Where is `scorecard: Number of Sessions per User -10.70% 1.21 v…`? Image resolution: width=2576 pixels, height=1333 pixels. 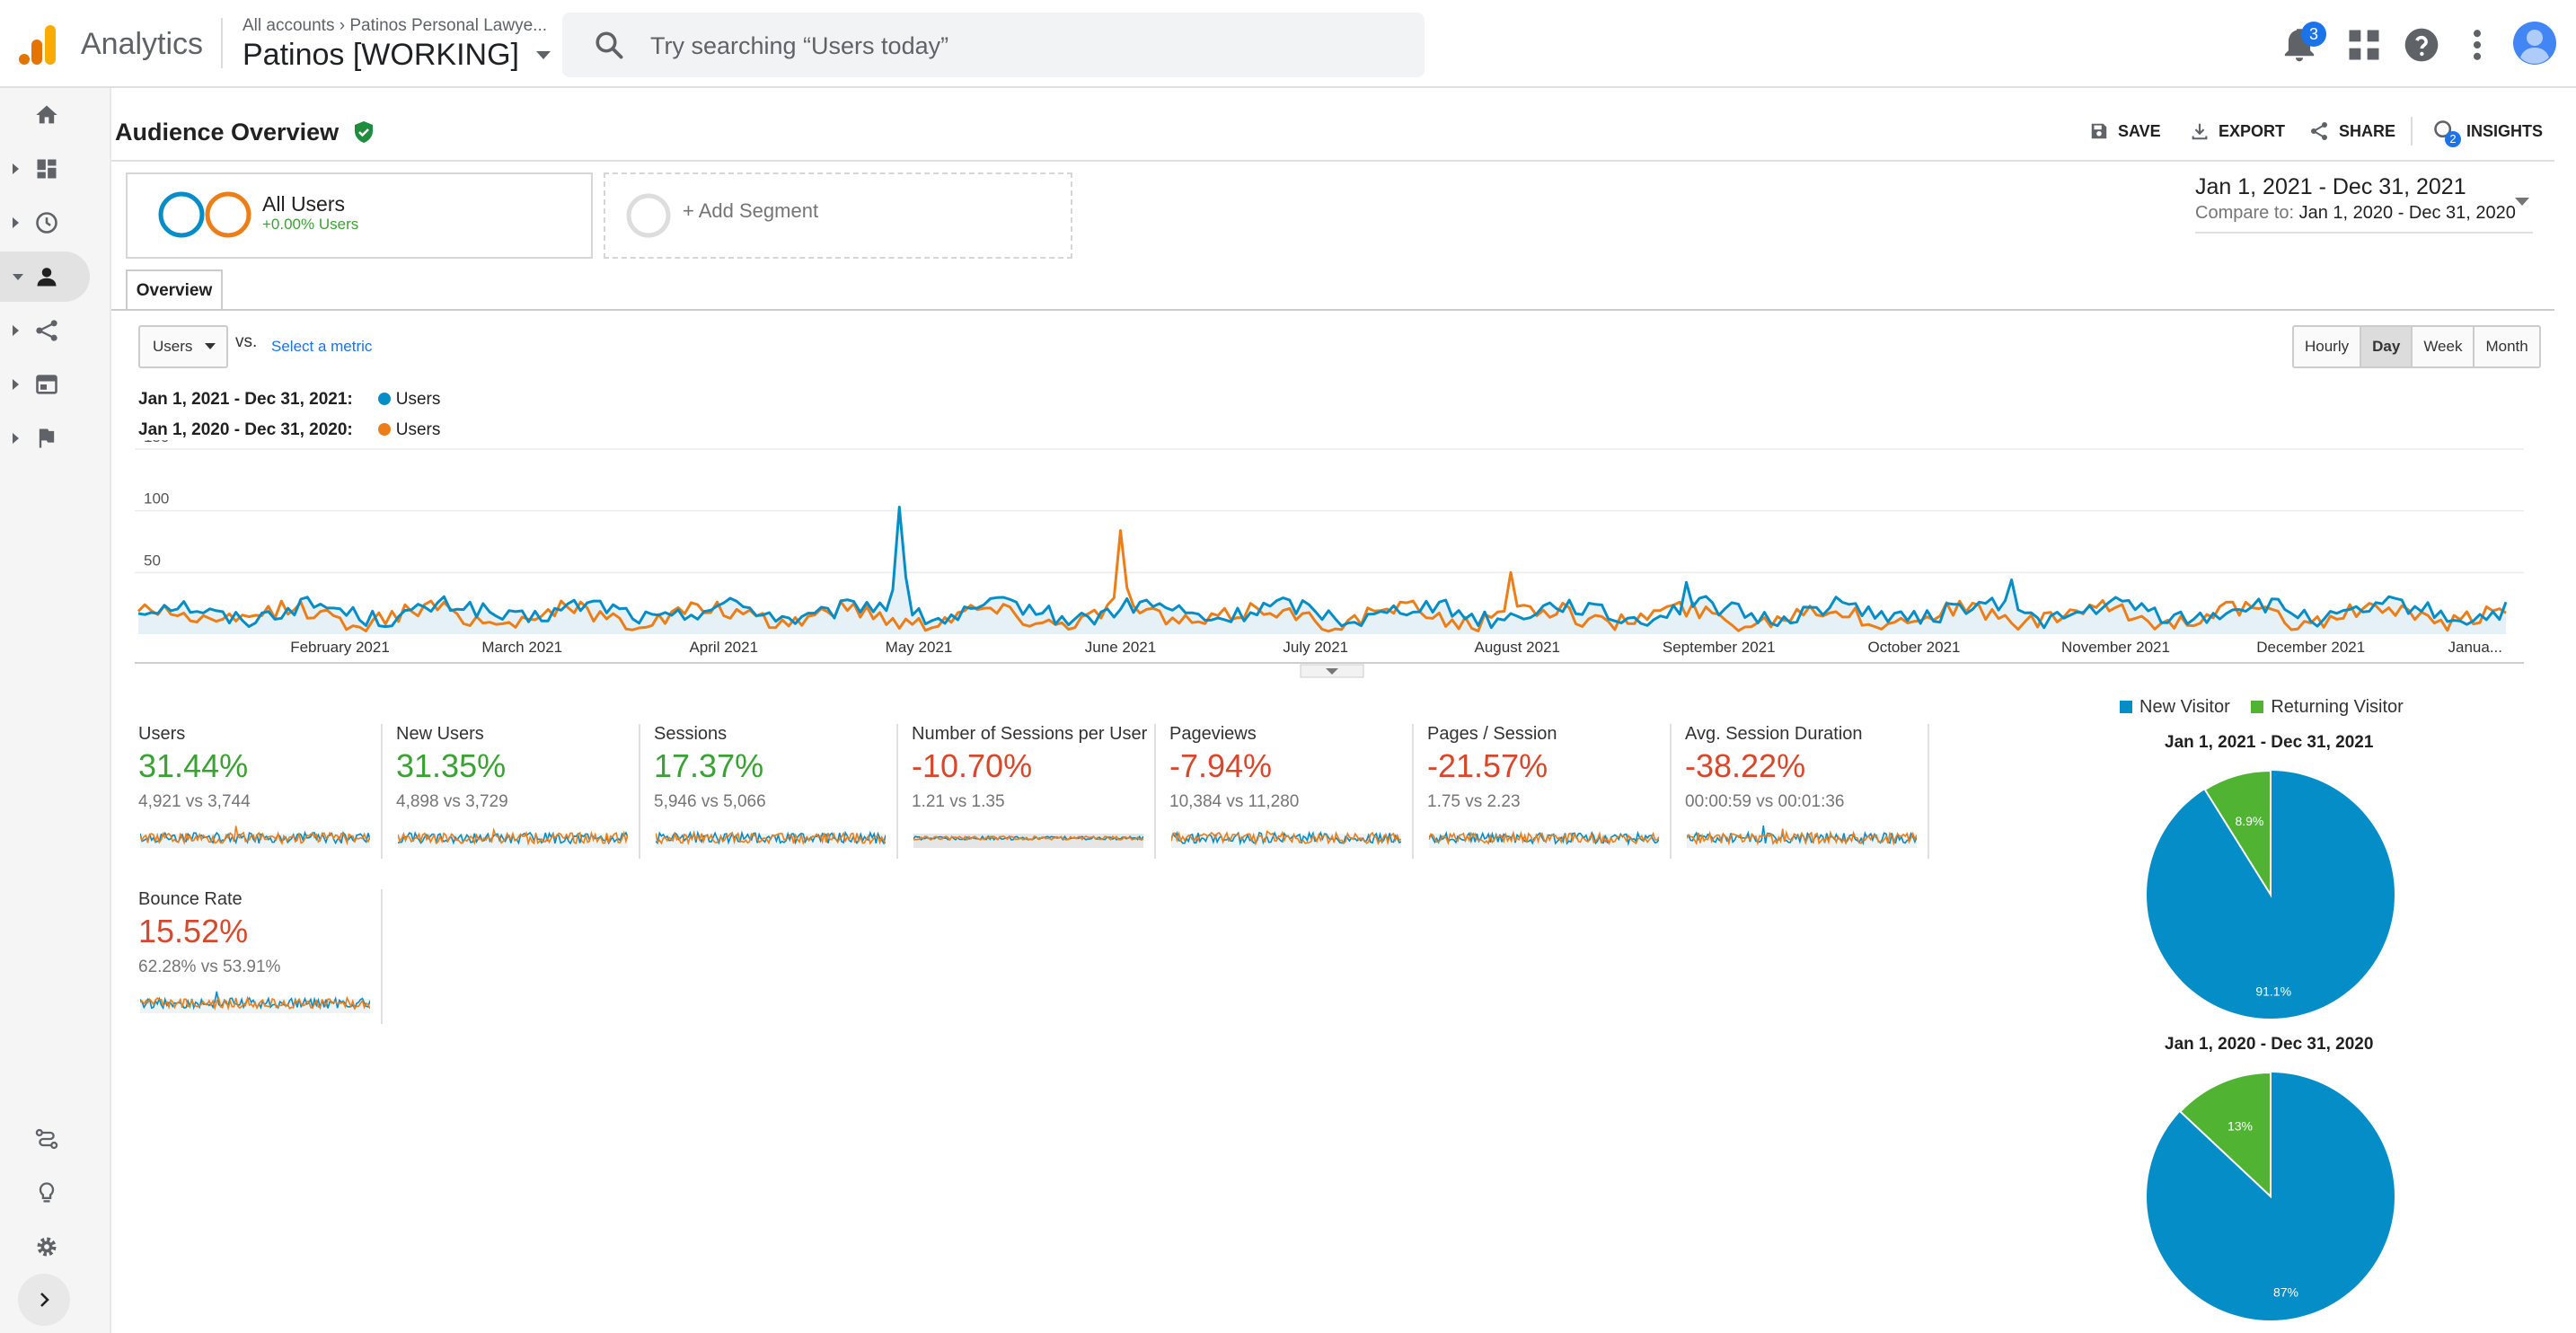 scorecard: Number of Sessions per User -10.70% 1.21 v… is located at coordinates (1034, 791).